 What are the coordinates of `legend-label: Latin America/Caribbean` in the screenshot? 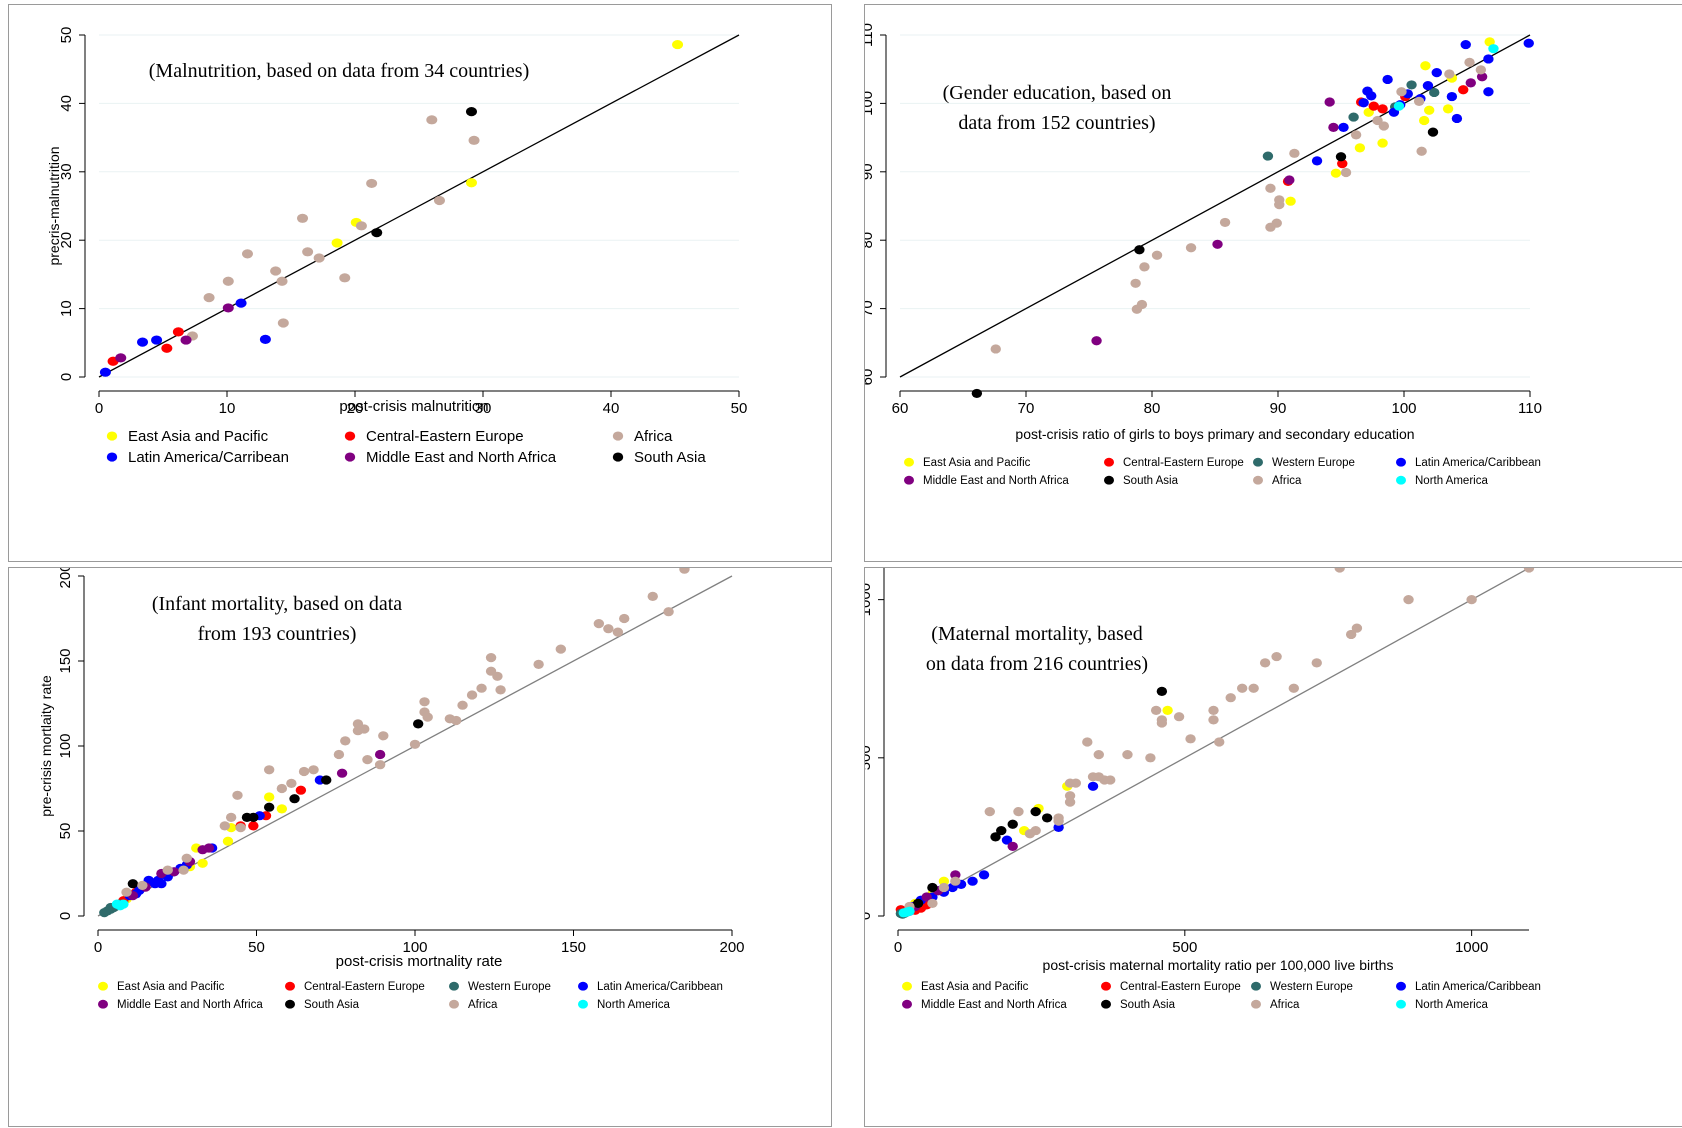 It's located at (660, 987).